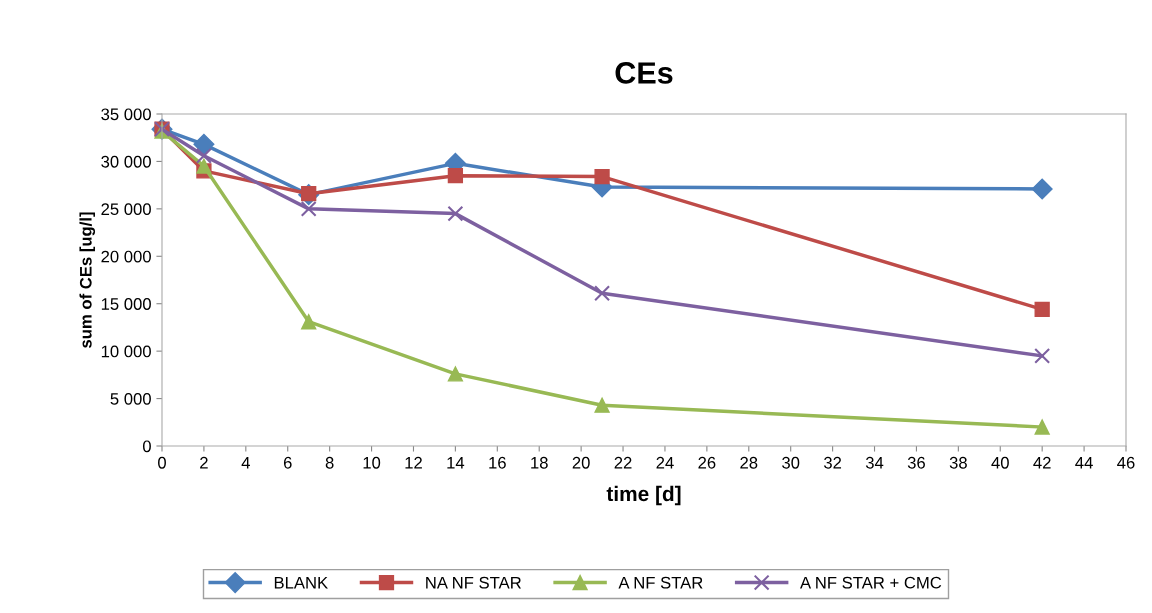  Describe the element at coordinates (126, 209) in the screenshot. I see `y-tick-label: 25 000` at that location.